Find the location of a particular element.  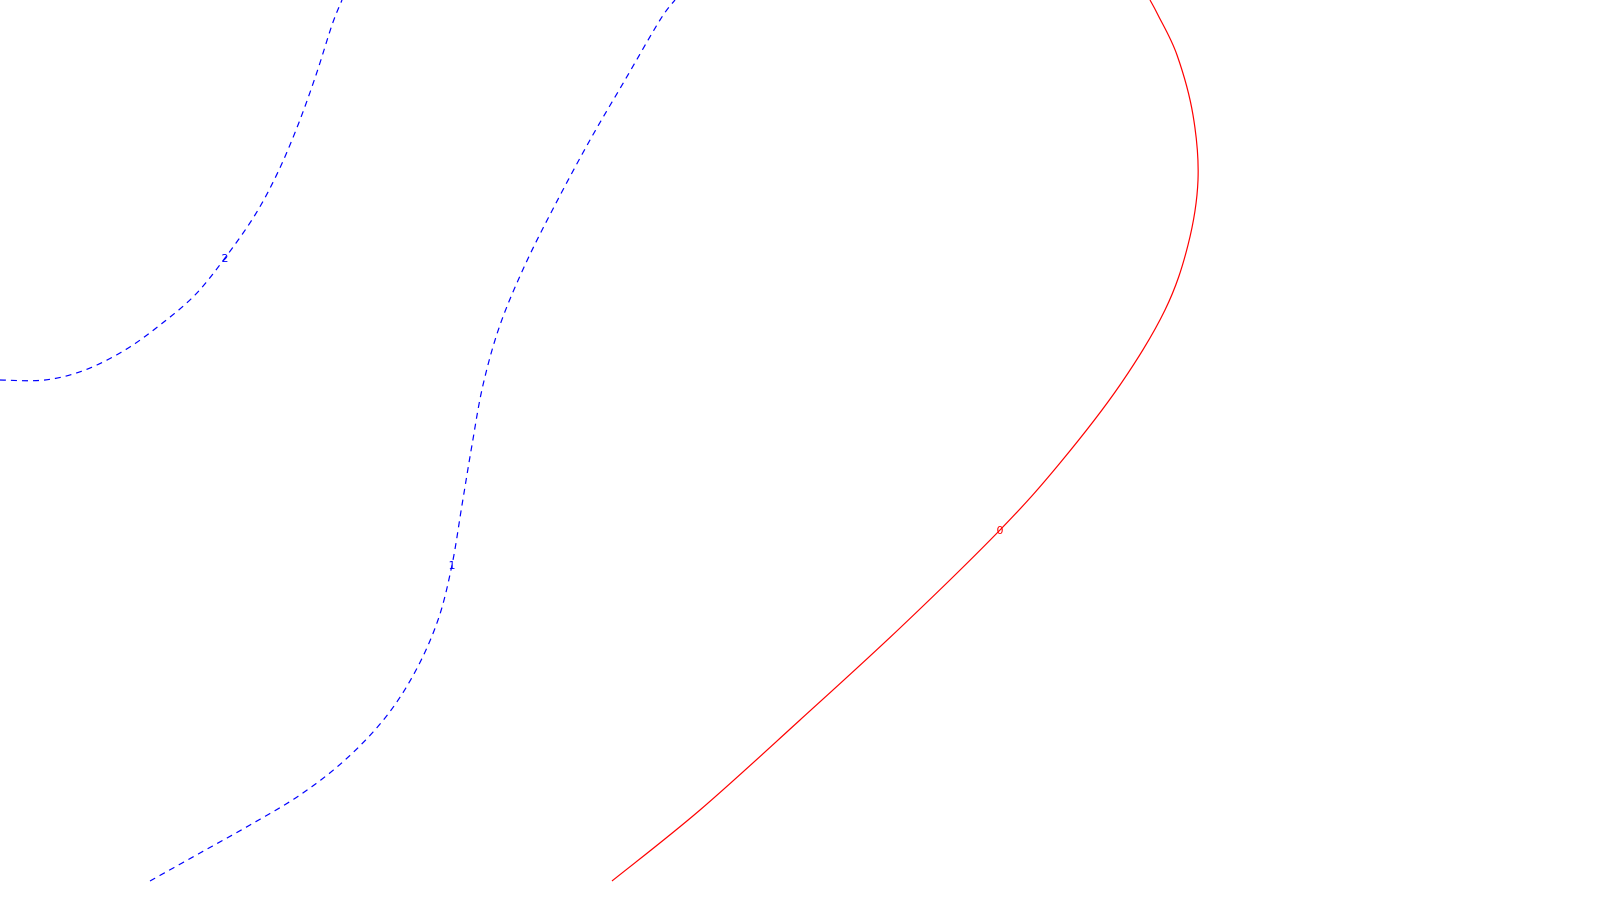

contour-label-0: 0 is located at coordinates (1000, 530).